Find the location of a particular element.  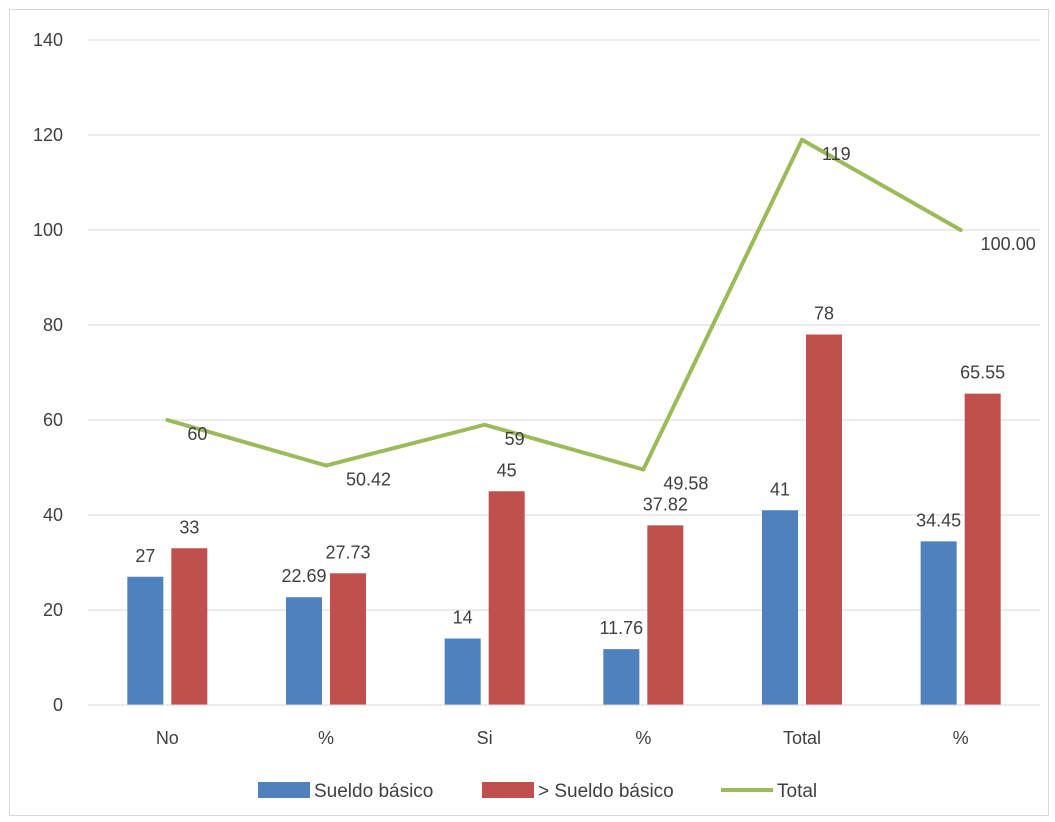

line-data-label: 59 is located at coordinates (515, 439).